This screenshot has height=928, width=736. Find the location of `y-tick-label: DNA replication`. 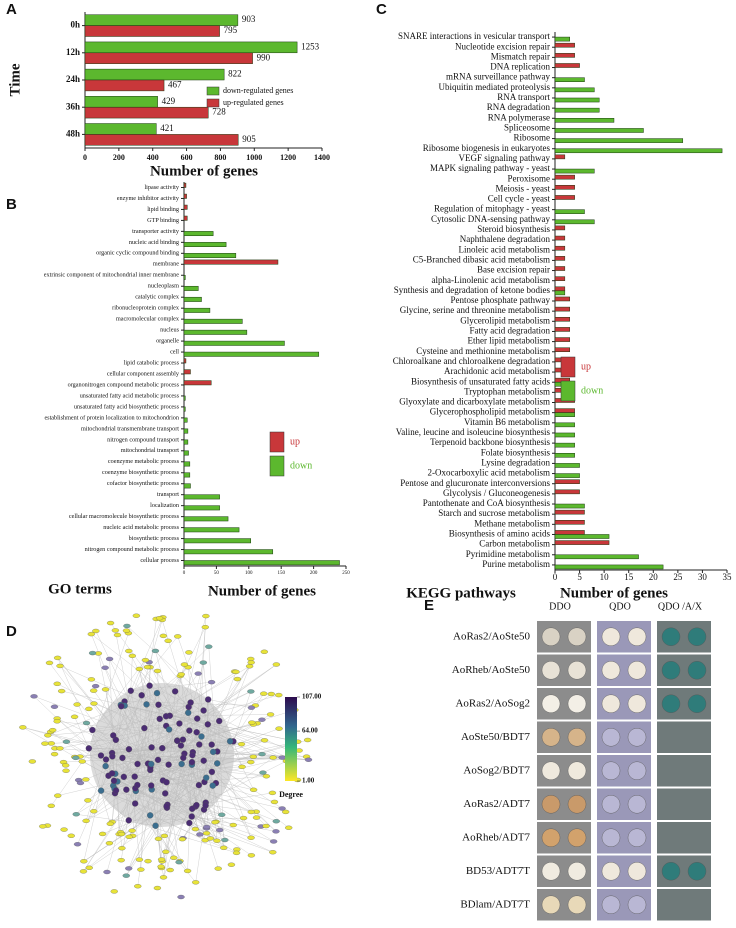

y-tick-label: DNA replication is located at coordinates (520, 67).